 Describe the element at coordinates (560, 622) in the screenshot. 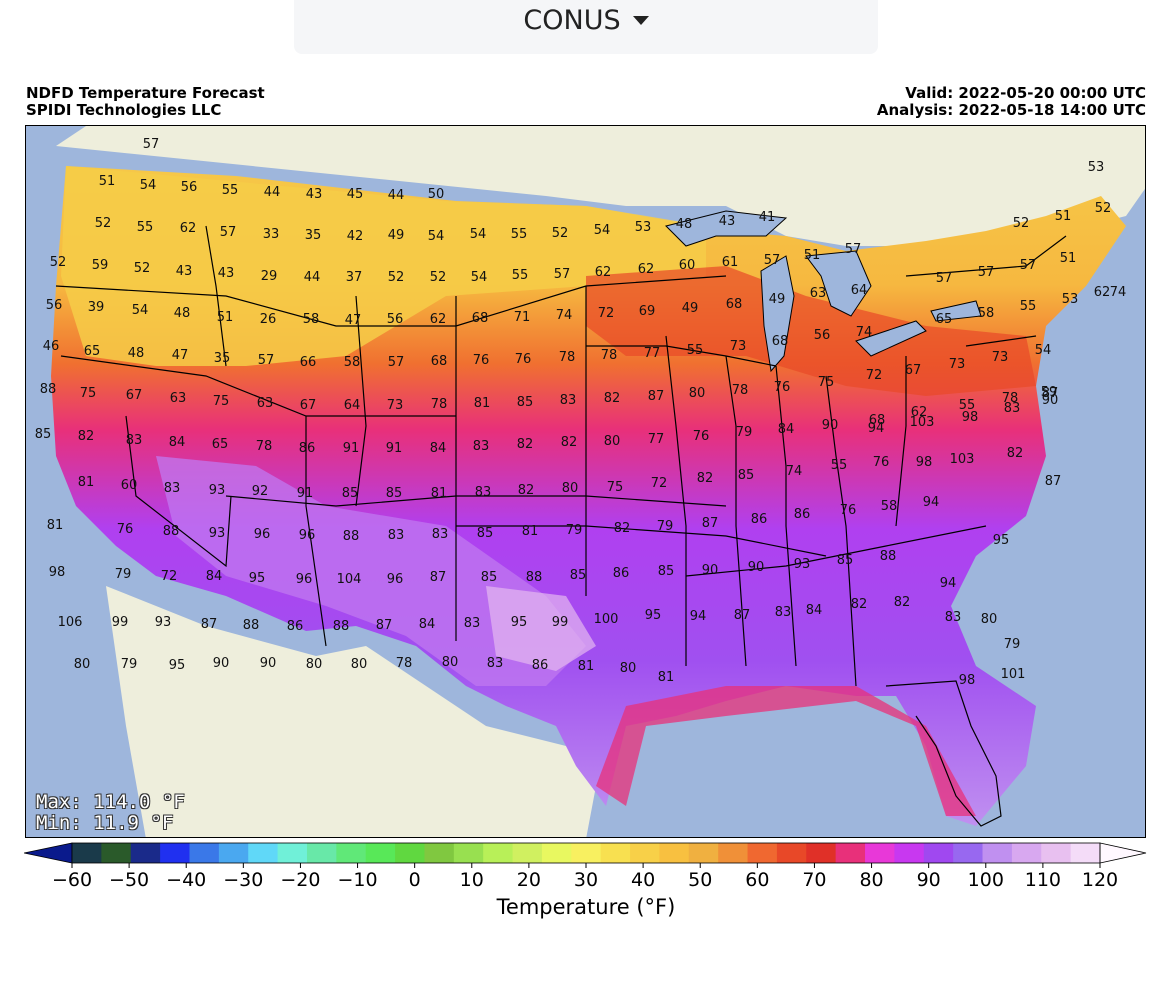

I see `map-temp-label: 99` at that location.